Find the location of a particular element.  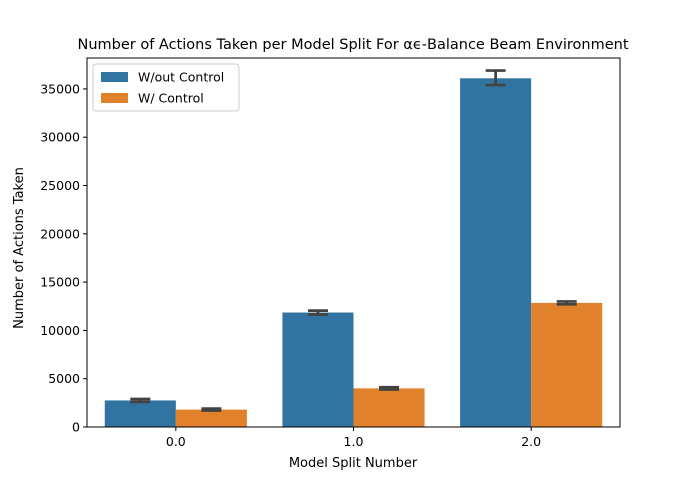

y-tick-label: 10000 is located at coordinates (60, 330).